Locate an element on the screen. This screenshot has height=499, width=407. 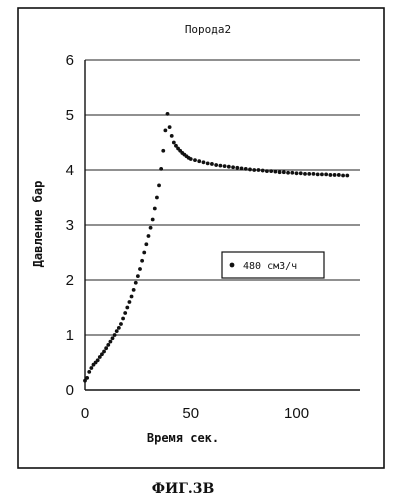
x-tick-label-50: 50 is located at coordinates (190, 413).